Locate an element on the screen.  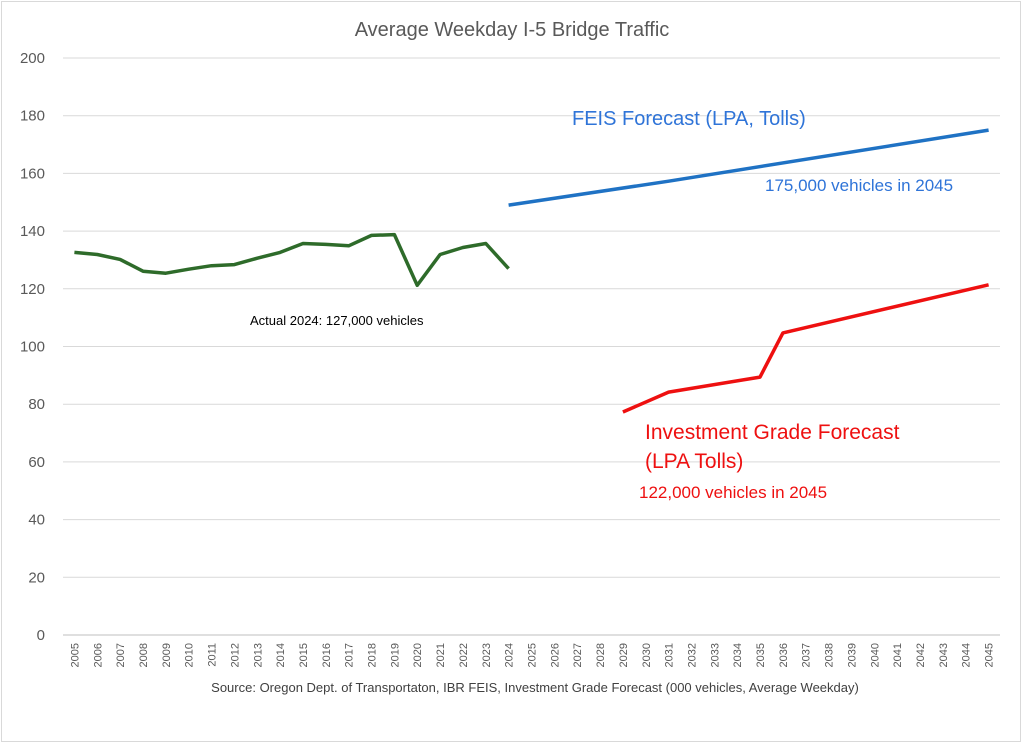
x-tick-label-2030: 2030 is located at coordinates (647, 655).